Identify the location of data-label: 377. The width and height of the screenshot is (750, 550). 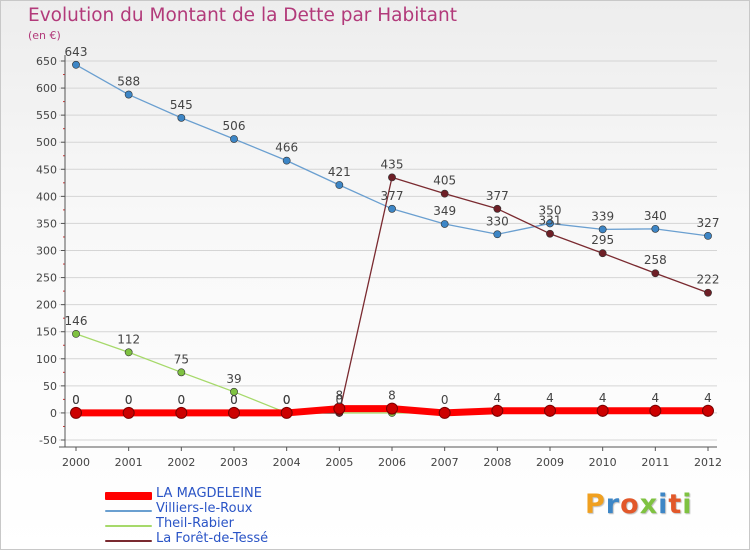
(392, 196).